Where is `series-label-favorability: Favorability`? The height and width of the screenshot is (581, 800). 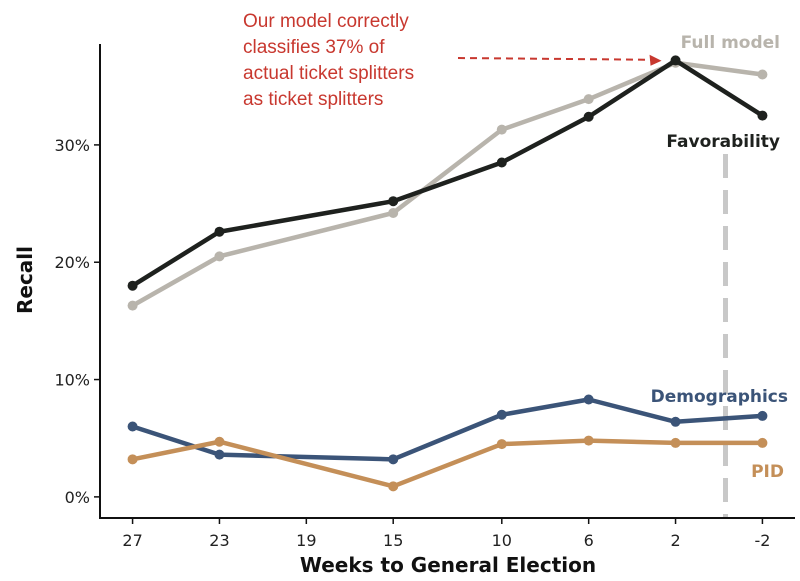
series-label-favorability: Favorability is located at coordinates (723, 142).